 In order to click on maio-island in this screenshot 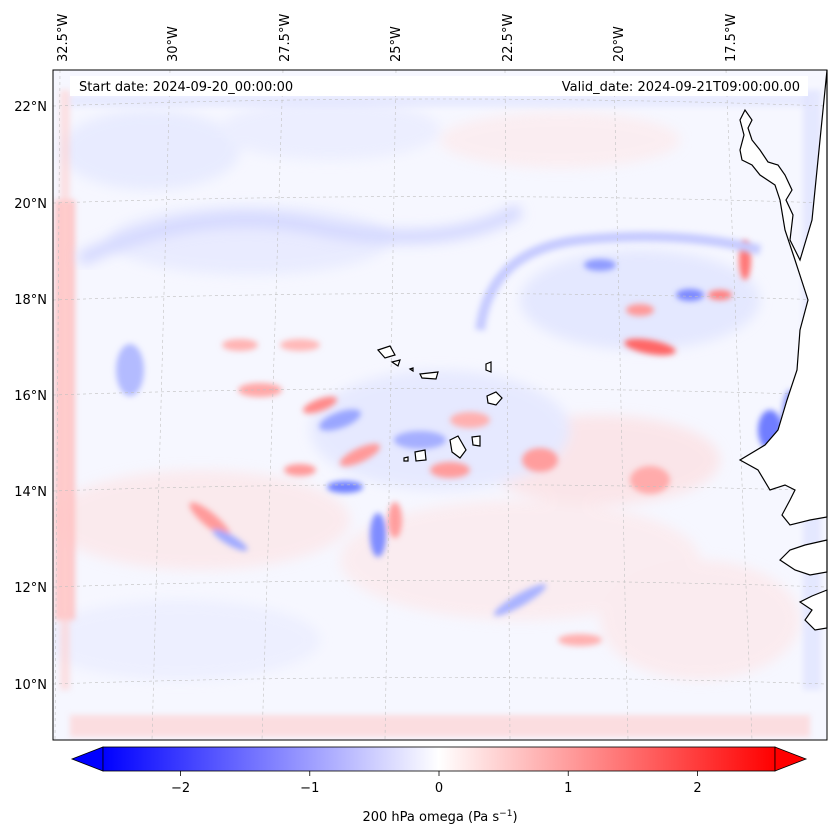, I will do `click(476, 441)`.